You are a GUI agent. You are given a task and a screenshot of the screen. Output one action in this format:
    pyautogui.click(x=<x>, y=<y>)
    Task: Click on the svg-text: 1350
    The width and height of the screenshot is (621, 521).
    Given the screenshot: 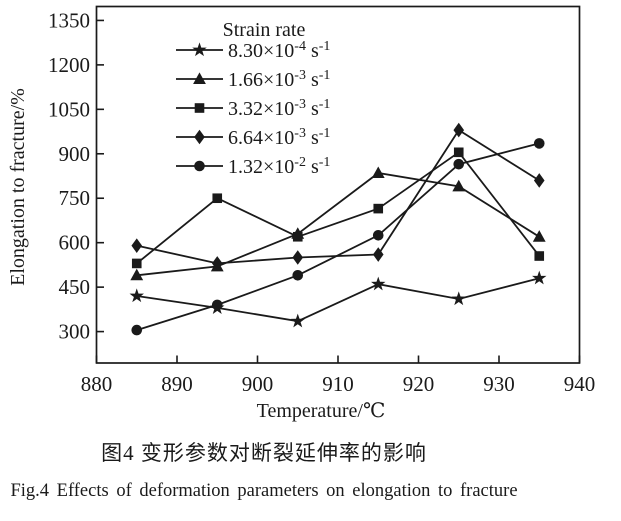 What is the action you would take?
    pyautogui.click(x=69, y=20)
    